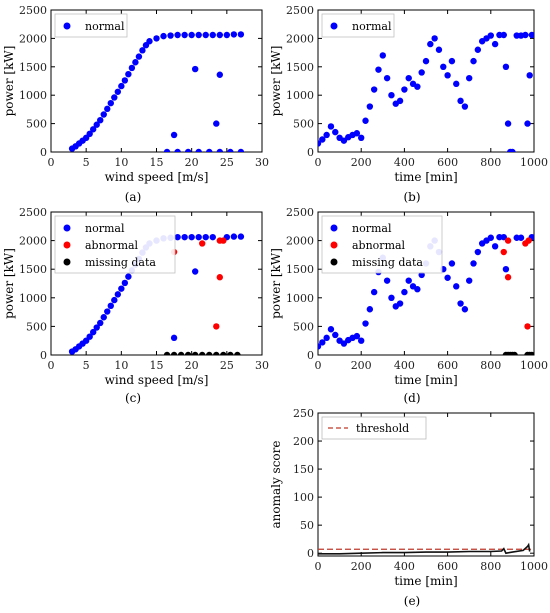 The width and height of the screenshot is (550, 613). I want to click on legend-label: abnormal, so click(379, 245).